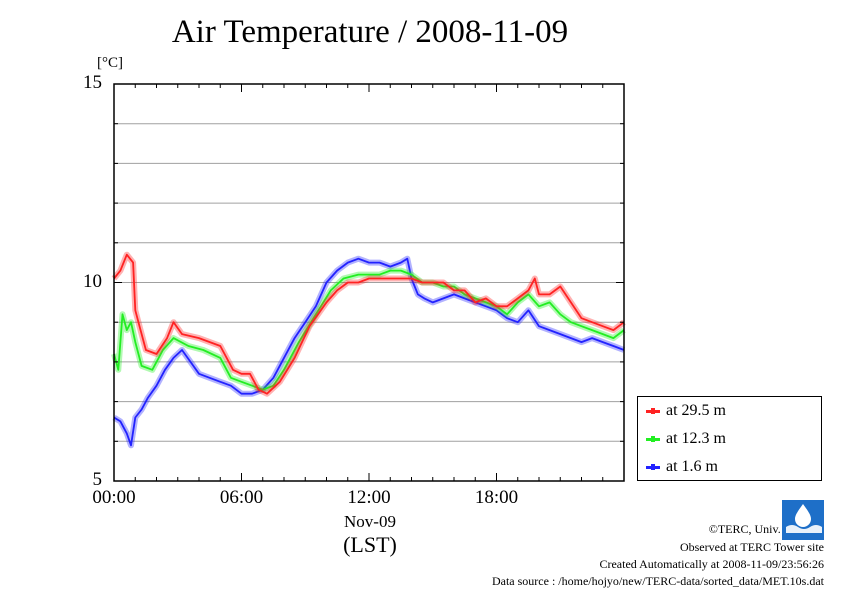 The height and width of the screenshot is (595, 842). What do you see at coordinates (370, 521) in the screenshot?
I see `x-date-label: Nov-09` at bounding box center [370, 521].